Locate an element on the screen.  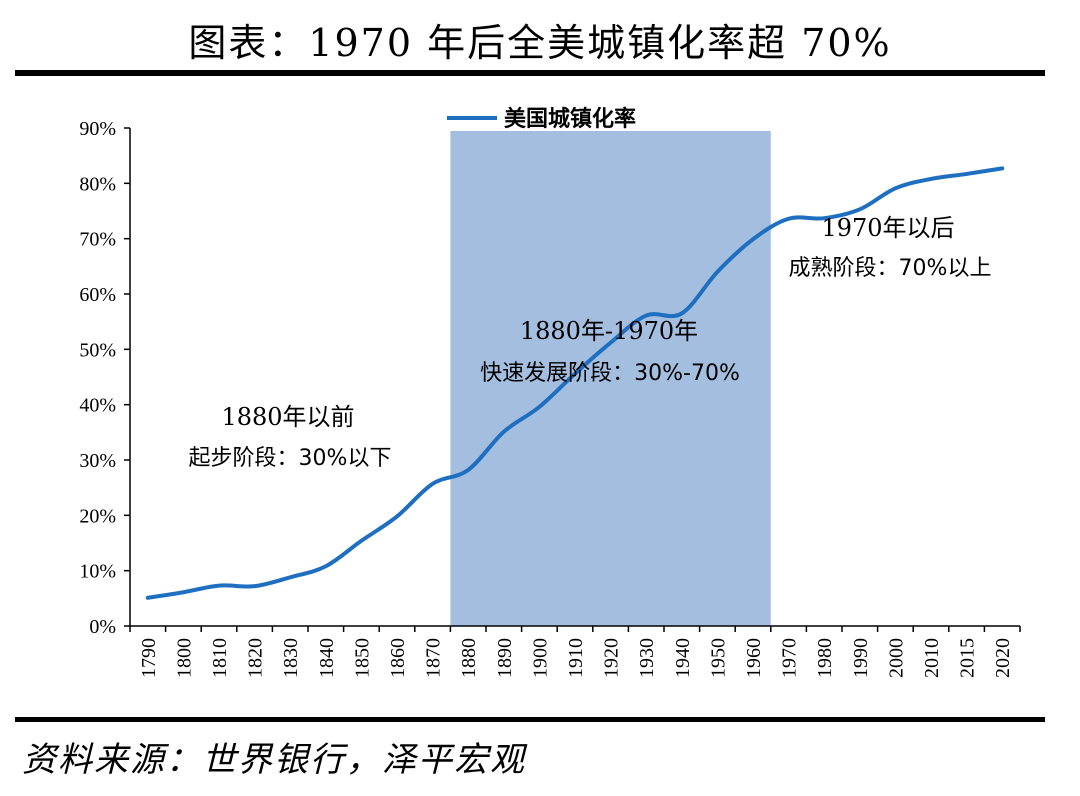
y-tick-label: 40% is located at coordinates (97, 406).